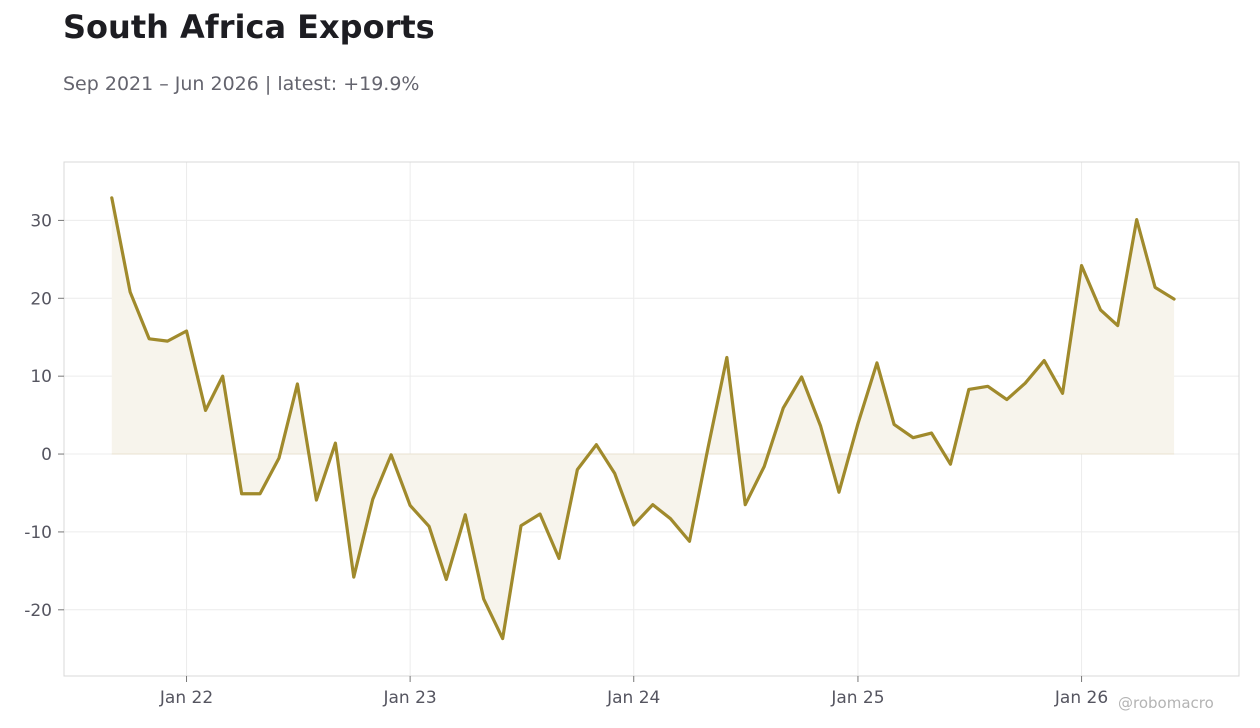 The width and height of the screenshot is (1260, 728). What do you see at coordinates (41, 299) in the screenshot?
I see `y-tick-label: 20` at bounding box center [41, 299].